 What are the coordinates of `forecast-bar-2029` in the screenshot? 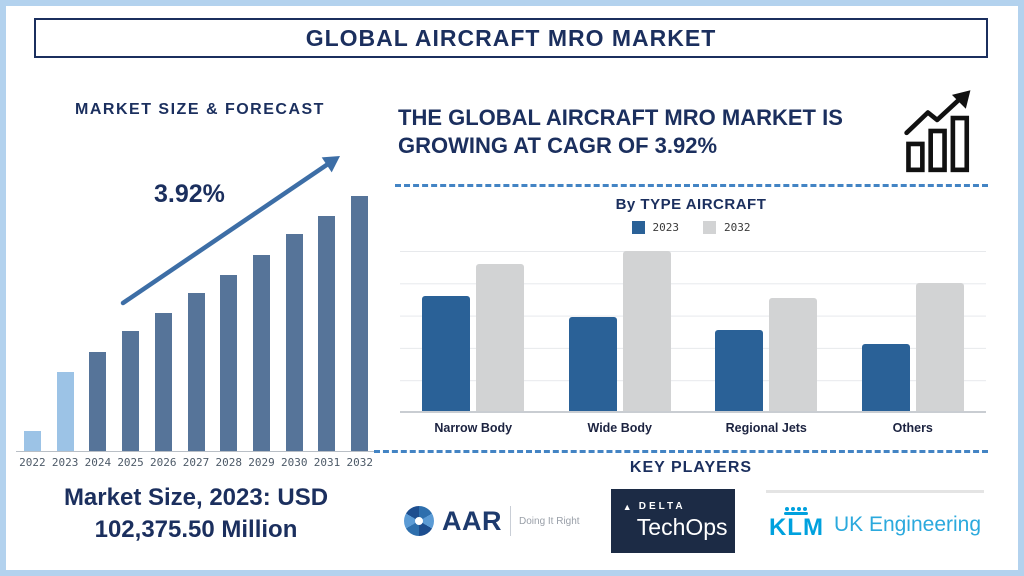 It's located at (261, 352).